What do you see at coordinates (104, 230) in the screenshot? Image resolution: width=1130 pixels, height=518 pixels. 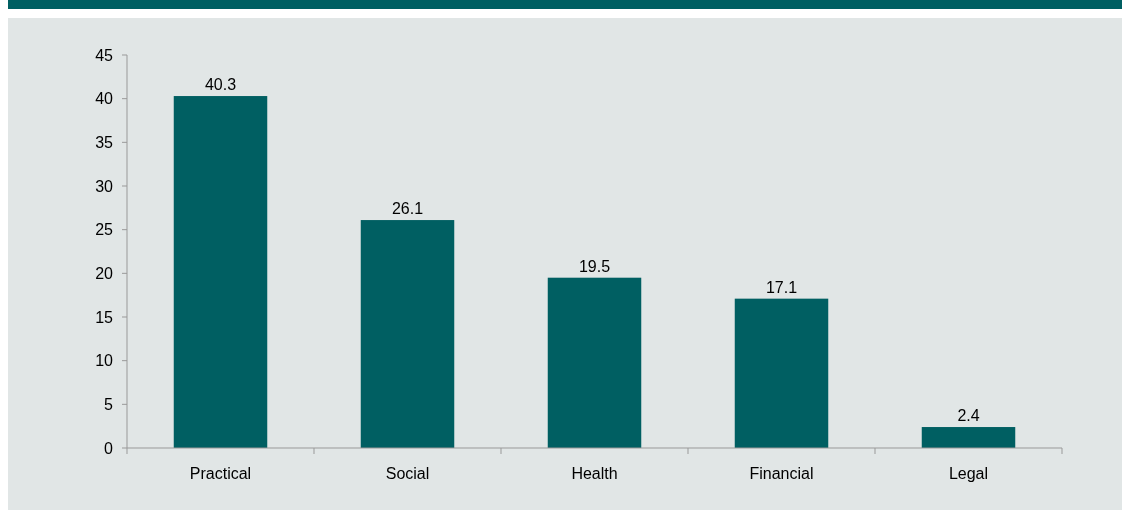 I see `y-tick-label: 25` at bounding box center [104, 230].